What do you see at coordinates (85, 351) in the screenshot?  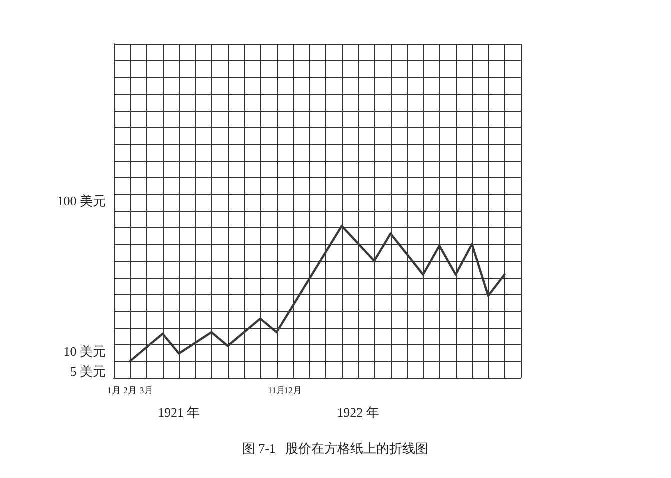 I see `text: 10 美元` at bounding box center [85, 351].